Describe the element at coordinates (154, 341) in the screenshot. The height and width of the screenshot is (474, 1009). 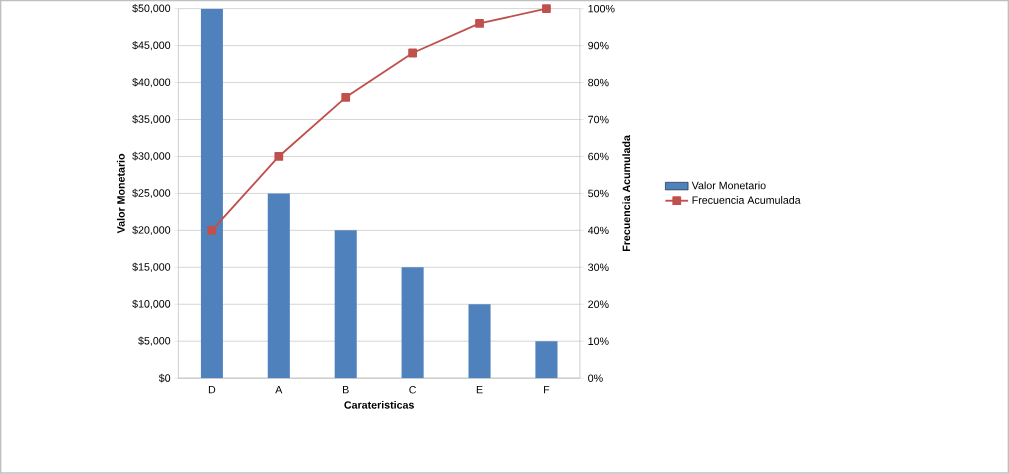
I see `y-tick-label: $5,000` at that location.